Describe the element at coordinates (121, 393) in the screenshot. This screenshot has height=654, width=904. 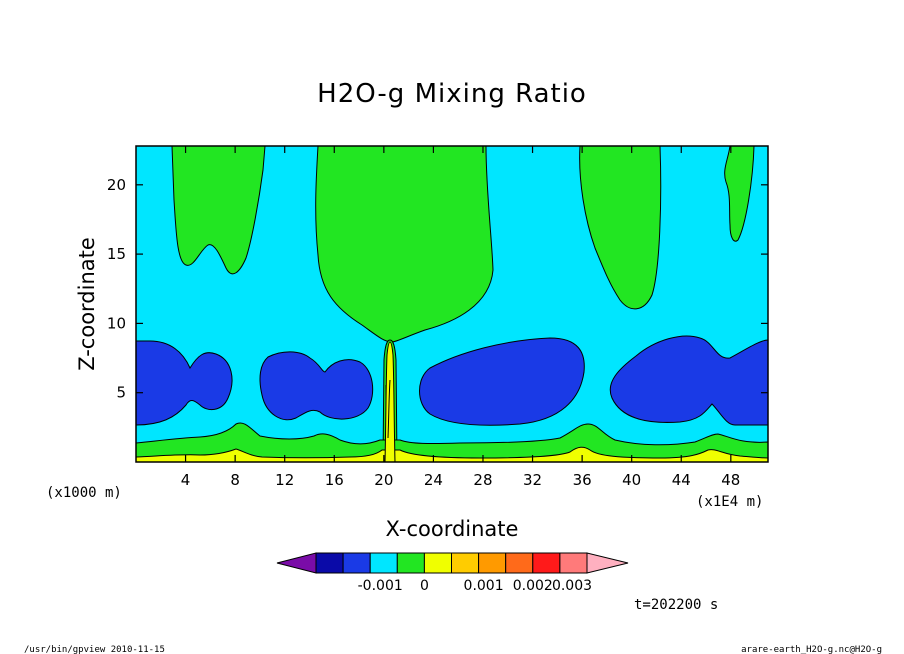
I see `y-tick-label: 5` at that location.